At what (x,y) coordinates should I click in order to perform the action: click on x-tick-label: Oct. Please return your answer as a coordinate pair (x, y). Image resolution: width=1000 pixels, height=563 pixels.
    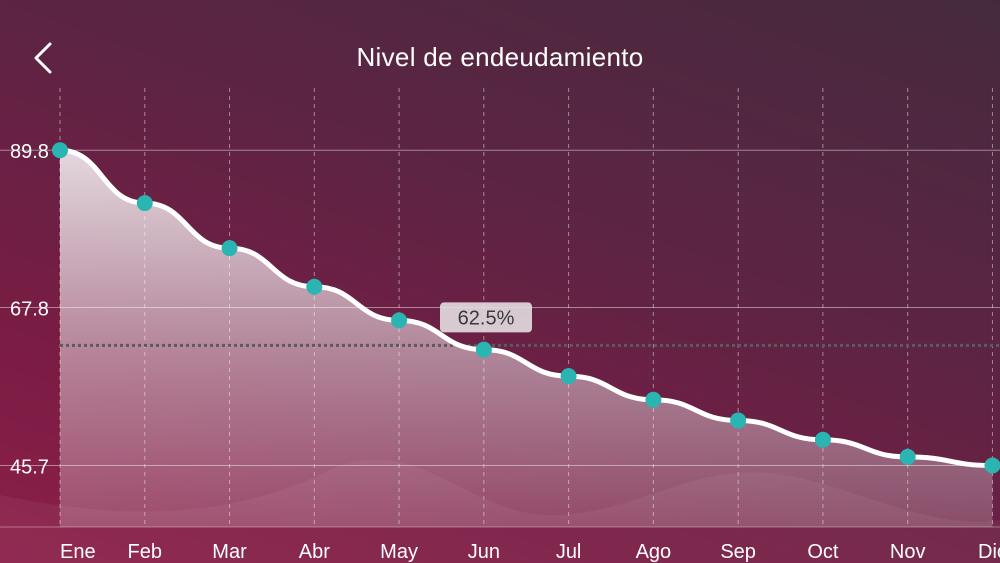
    Looking at the image, I should click on (823, 552).